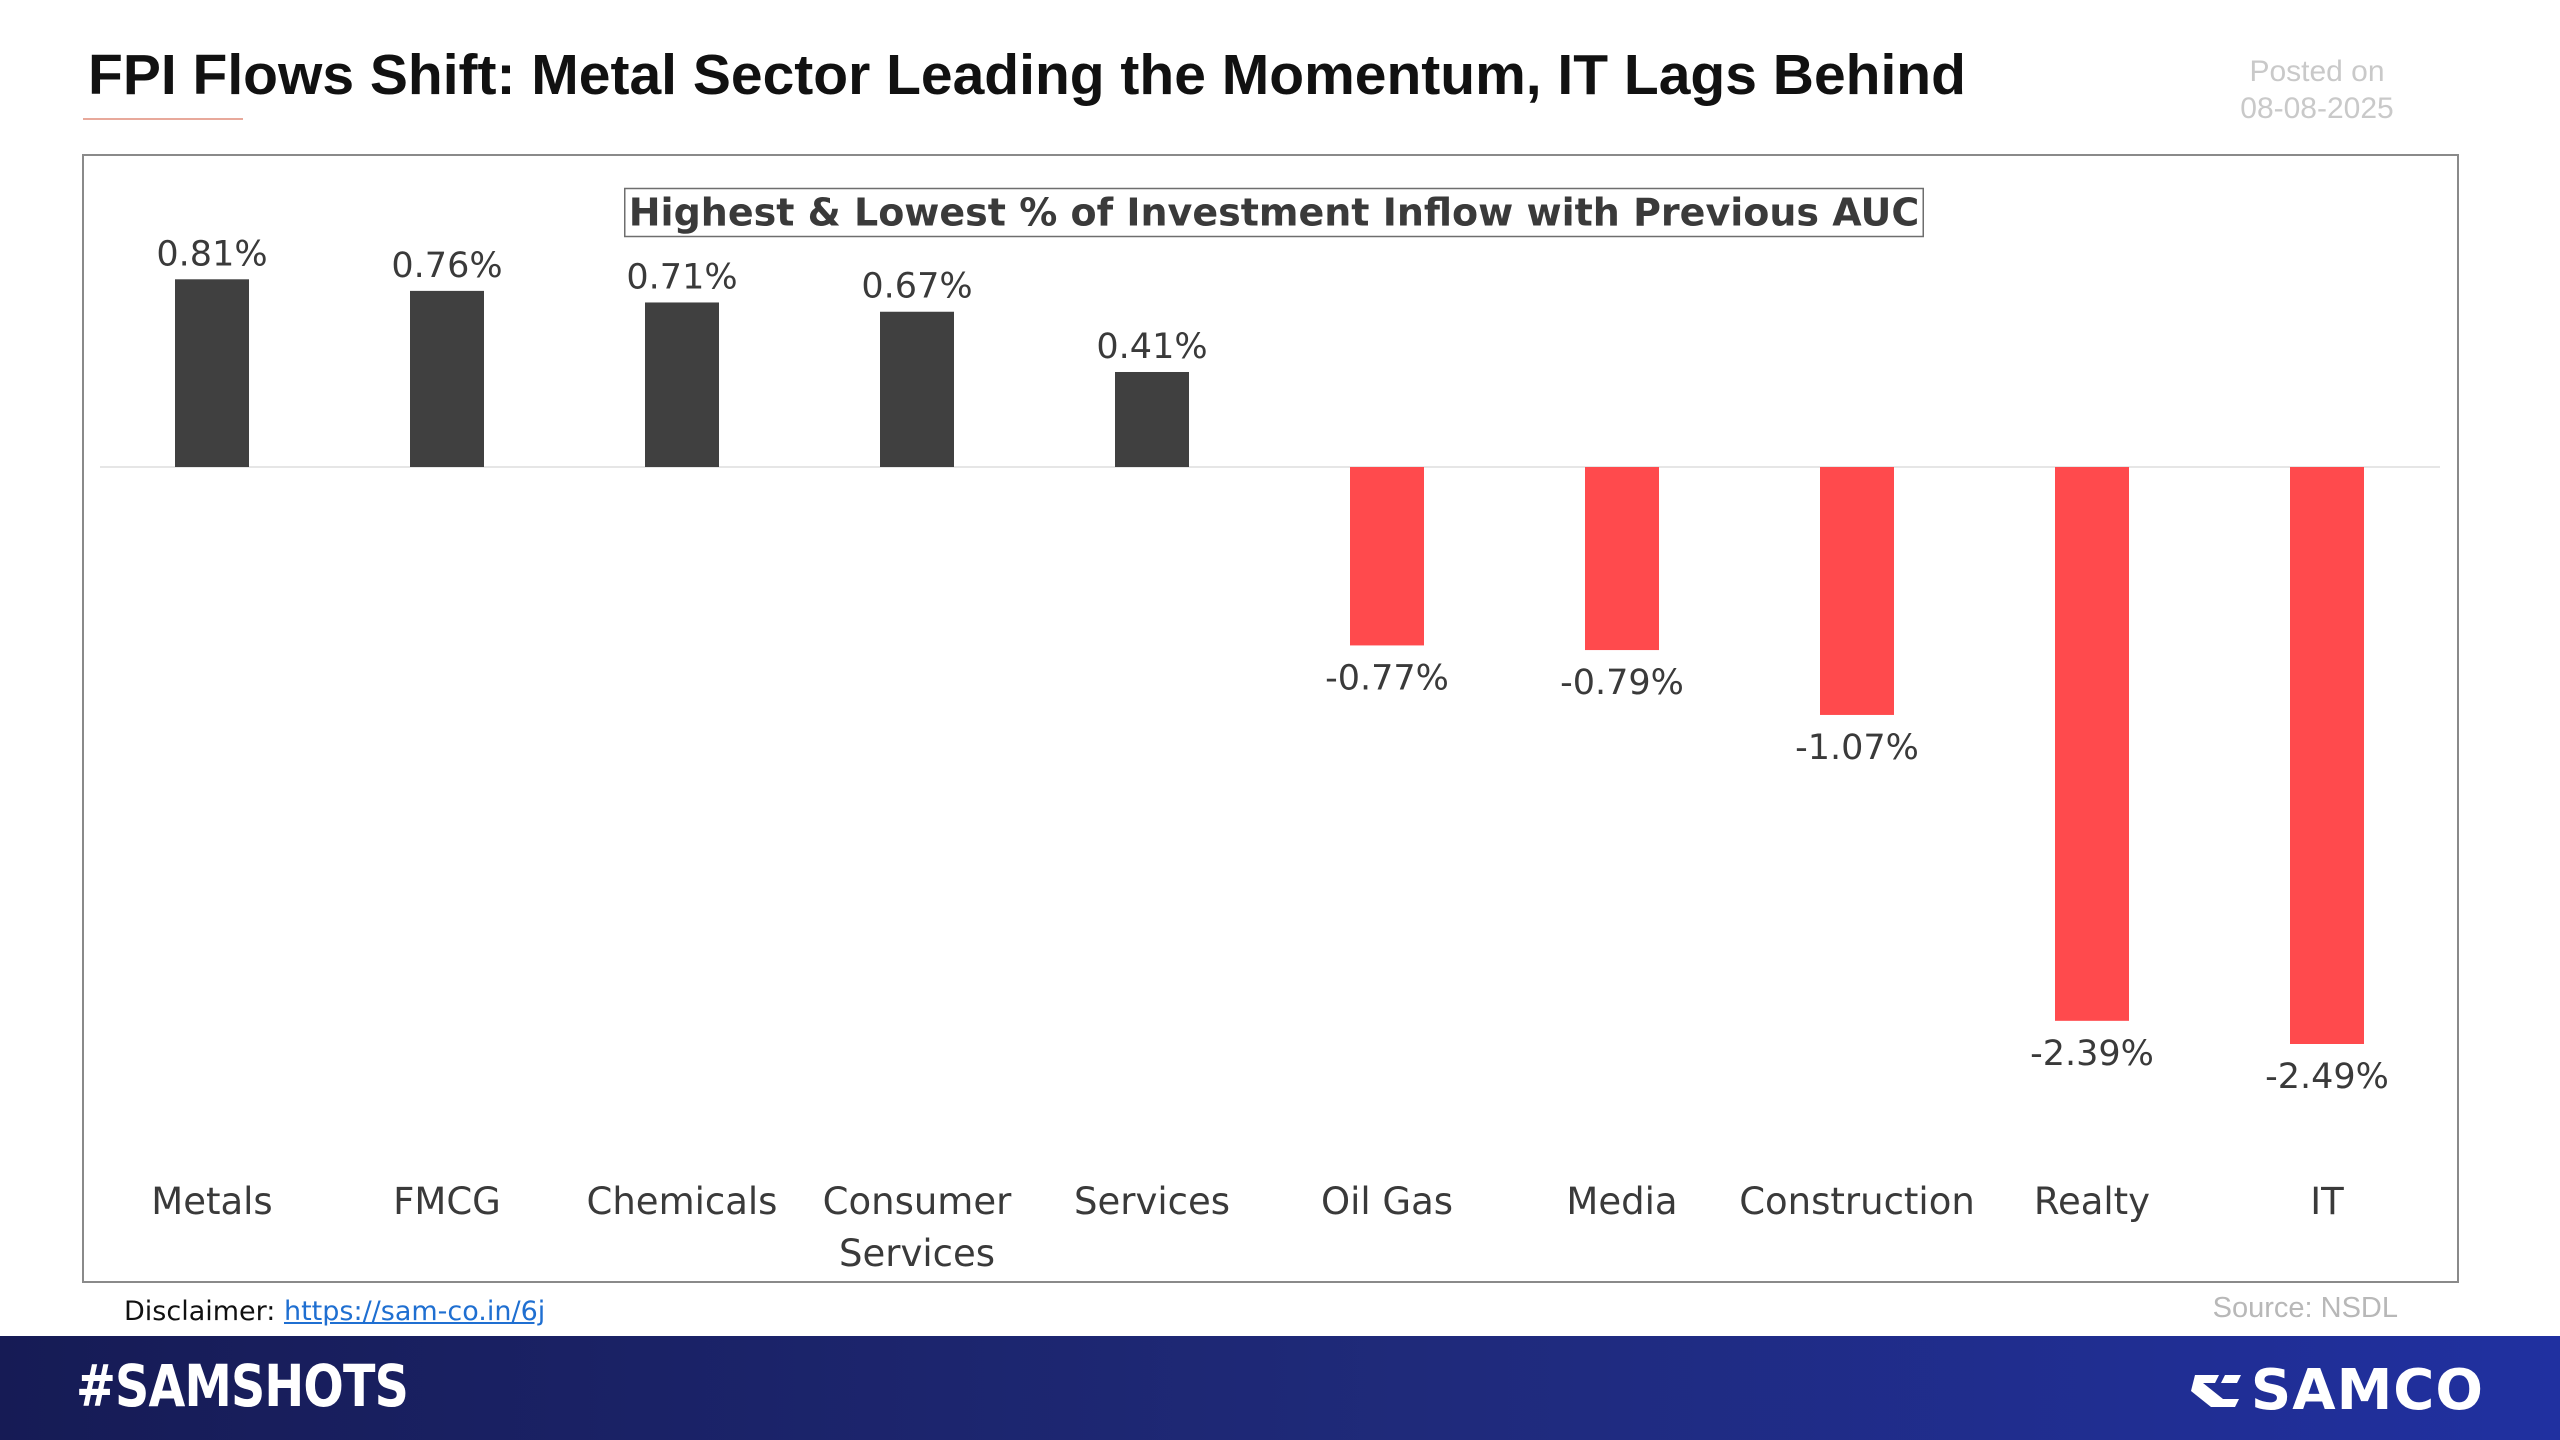  I want to click on data-label: 0.71%, so click(681, 277).